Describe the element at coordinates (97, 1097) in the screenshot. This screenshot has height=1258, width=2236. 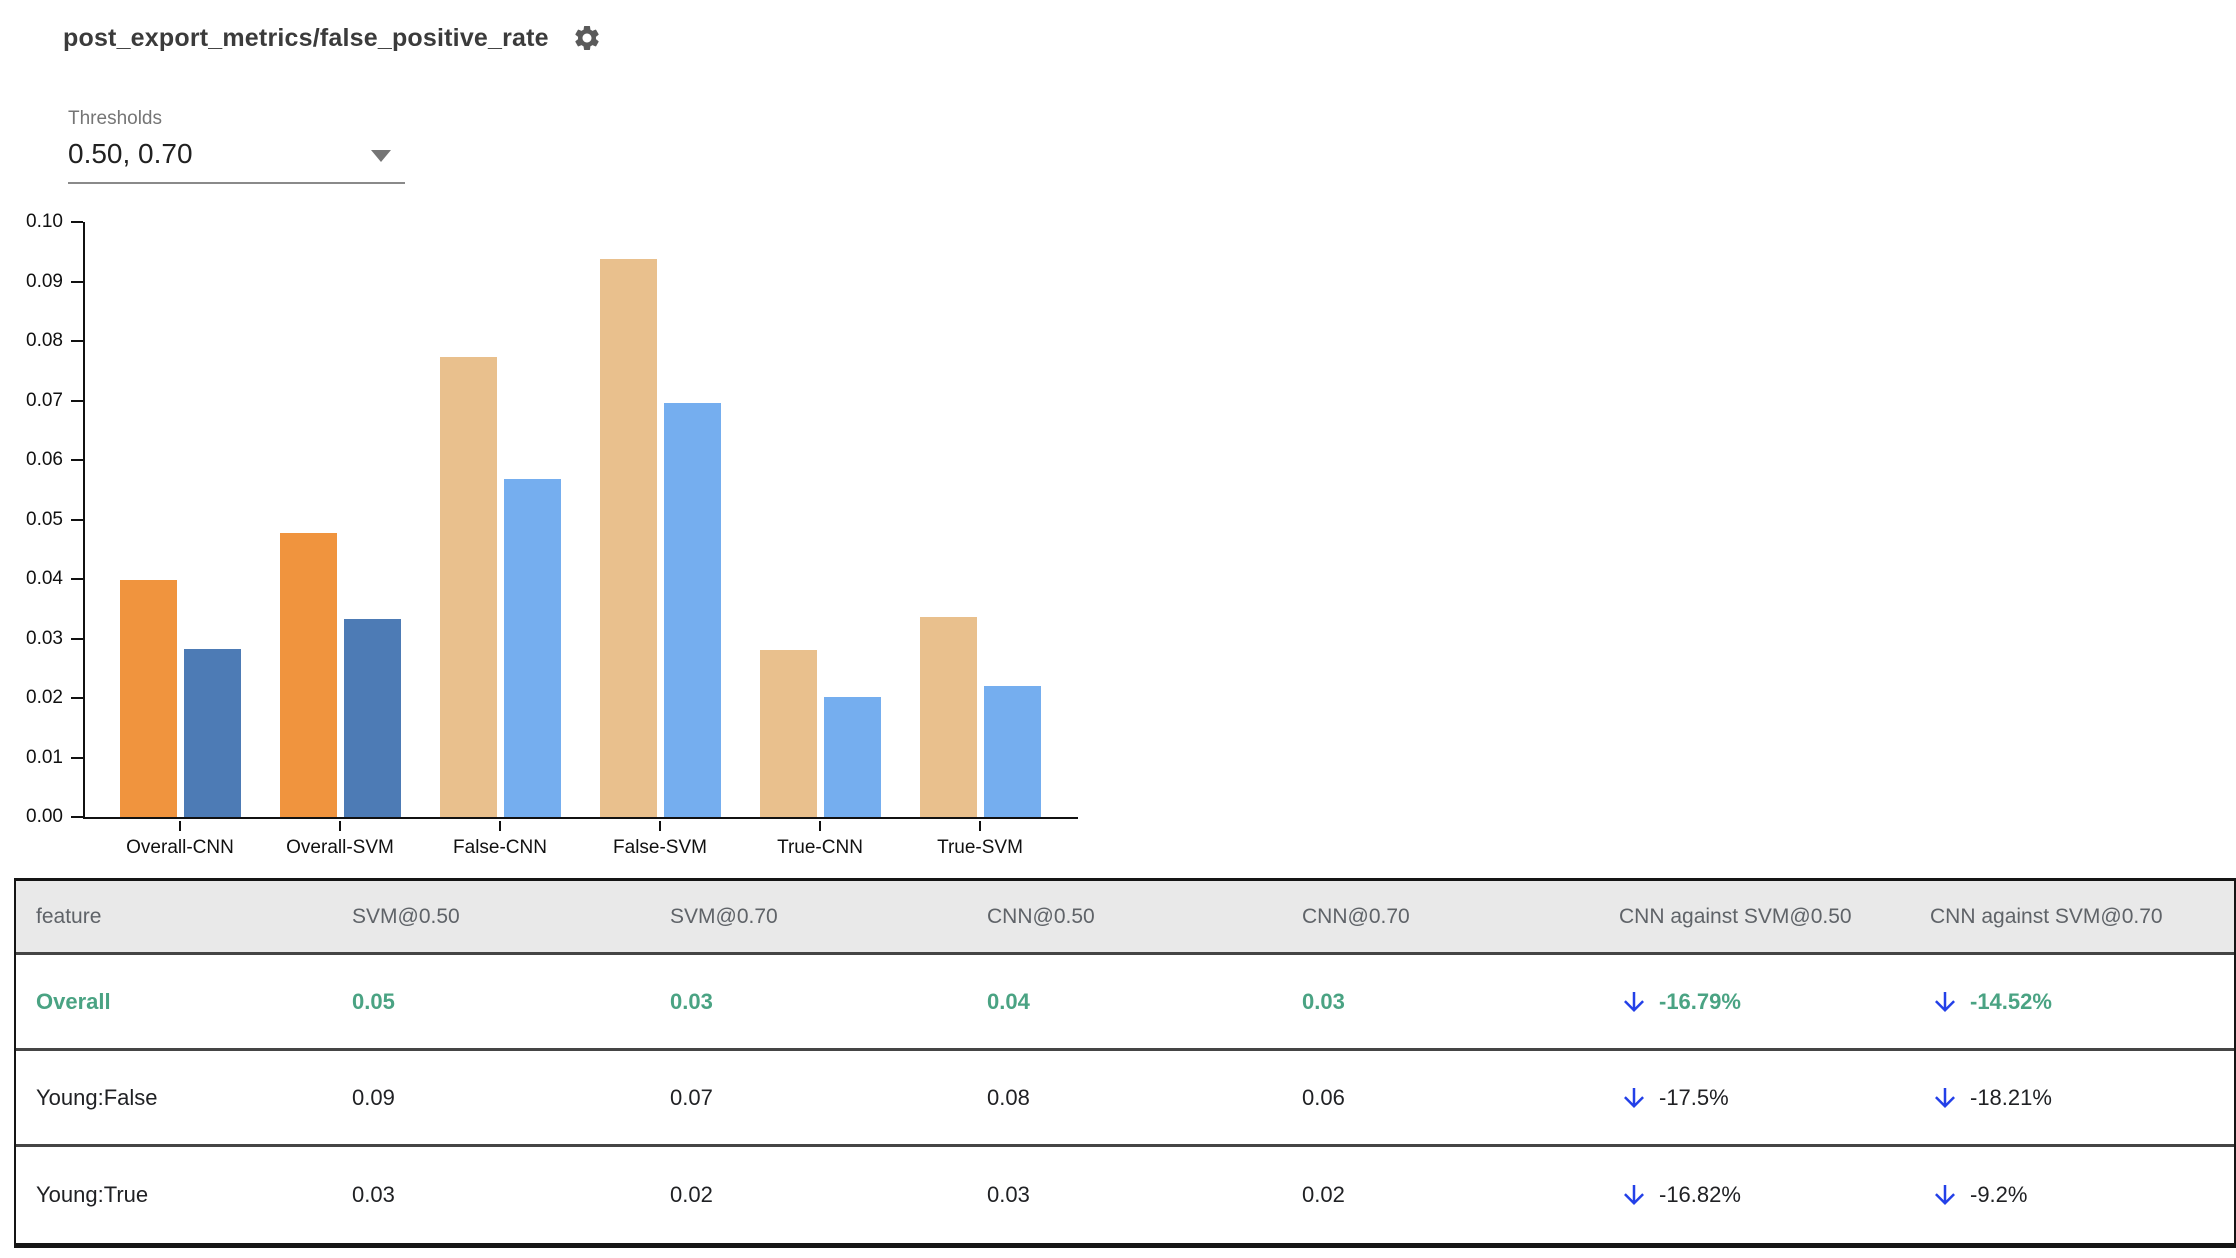
I see `feature-cell: Young:False` at that location.